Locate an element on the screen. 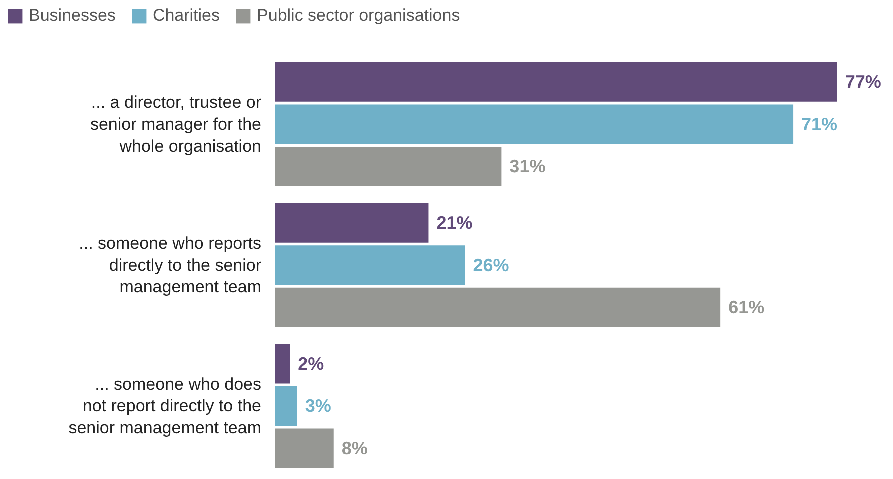 The width and height of the screenshot is (893, 479). data-label: 31% is located at coordinates (528, 166).